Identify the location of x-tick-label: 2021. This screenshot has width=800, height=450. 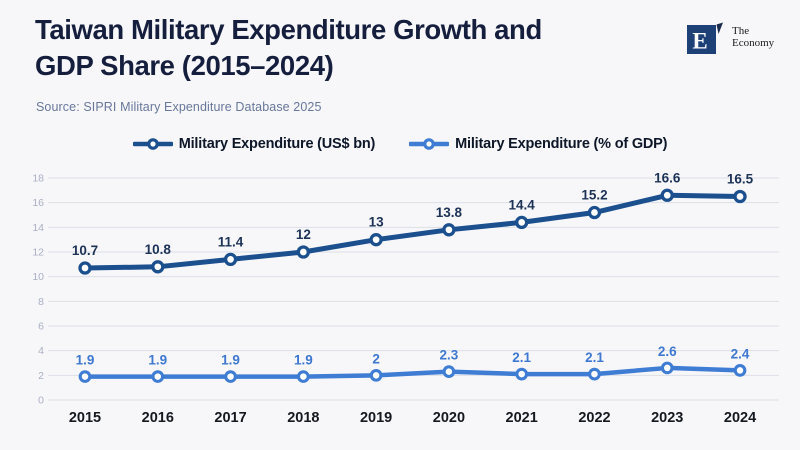
(522, 418).